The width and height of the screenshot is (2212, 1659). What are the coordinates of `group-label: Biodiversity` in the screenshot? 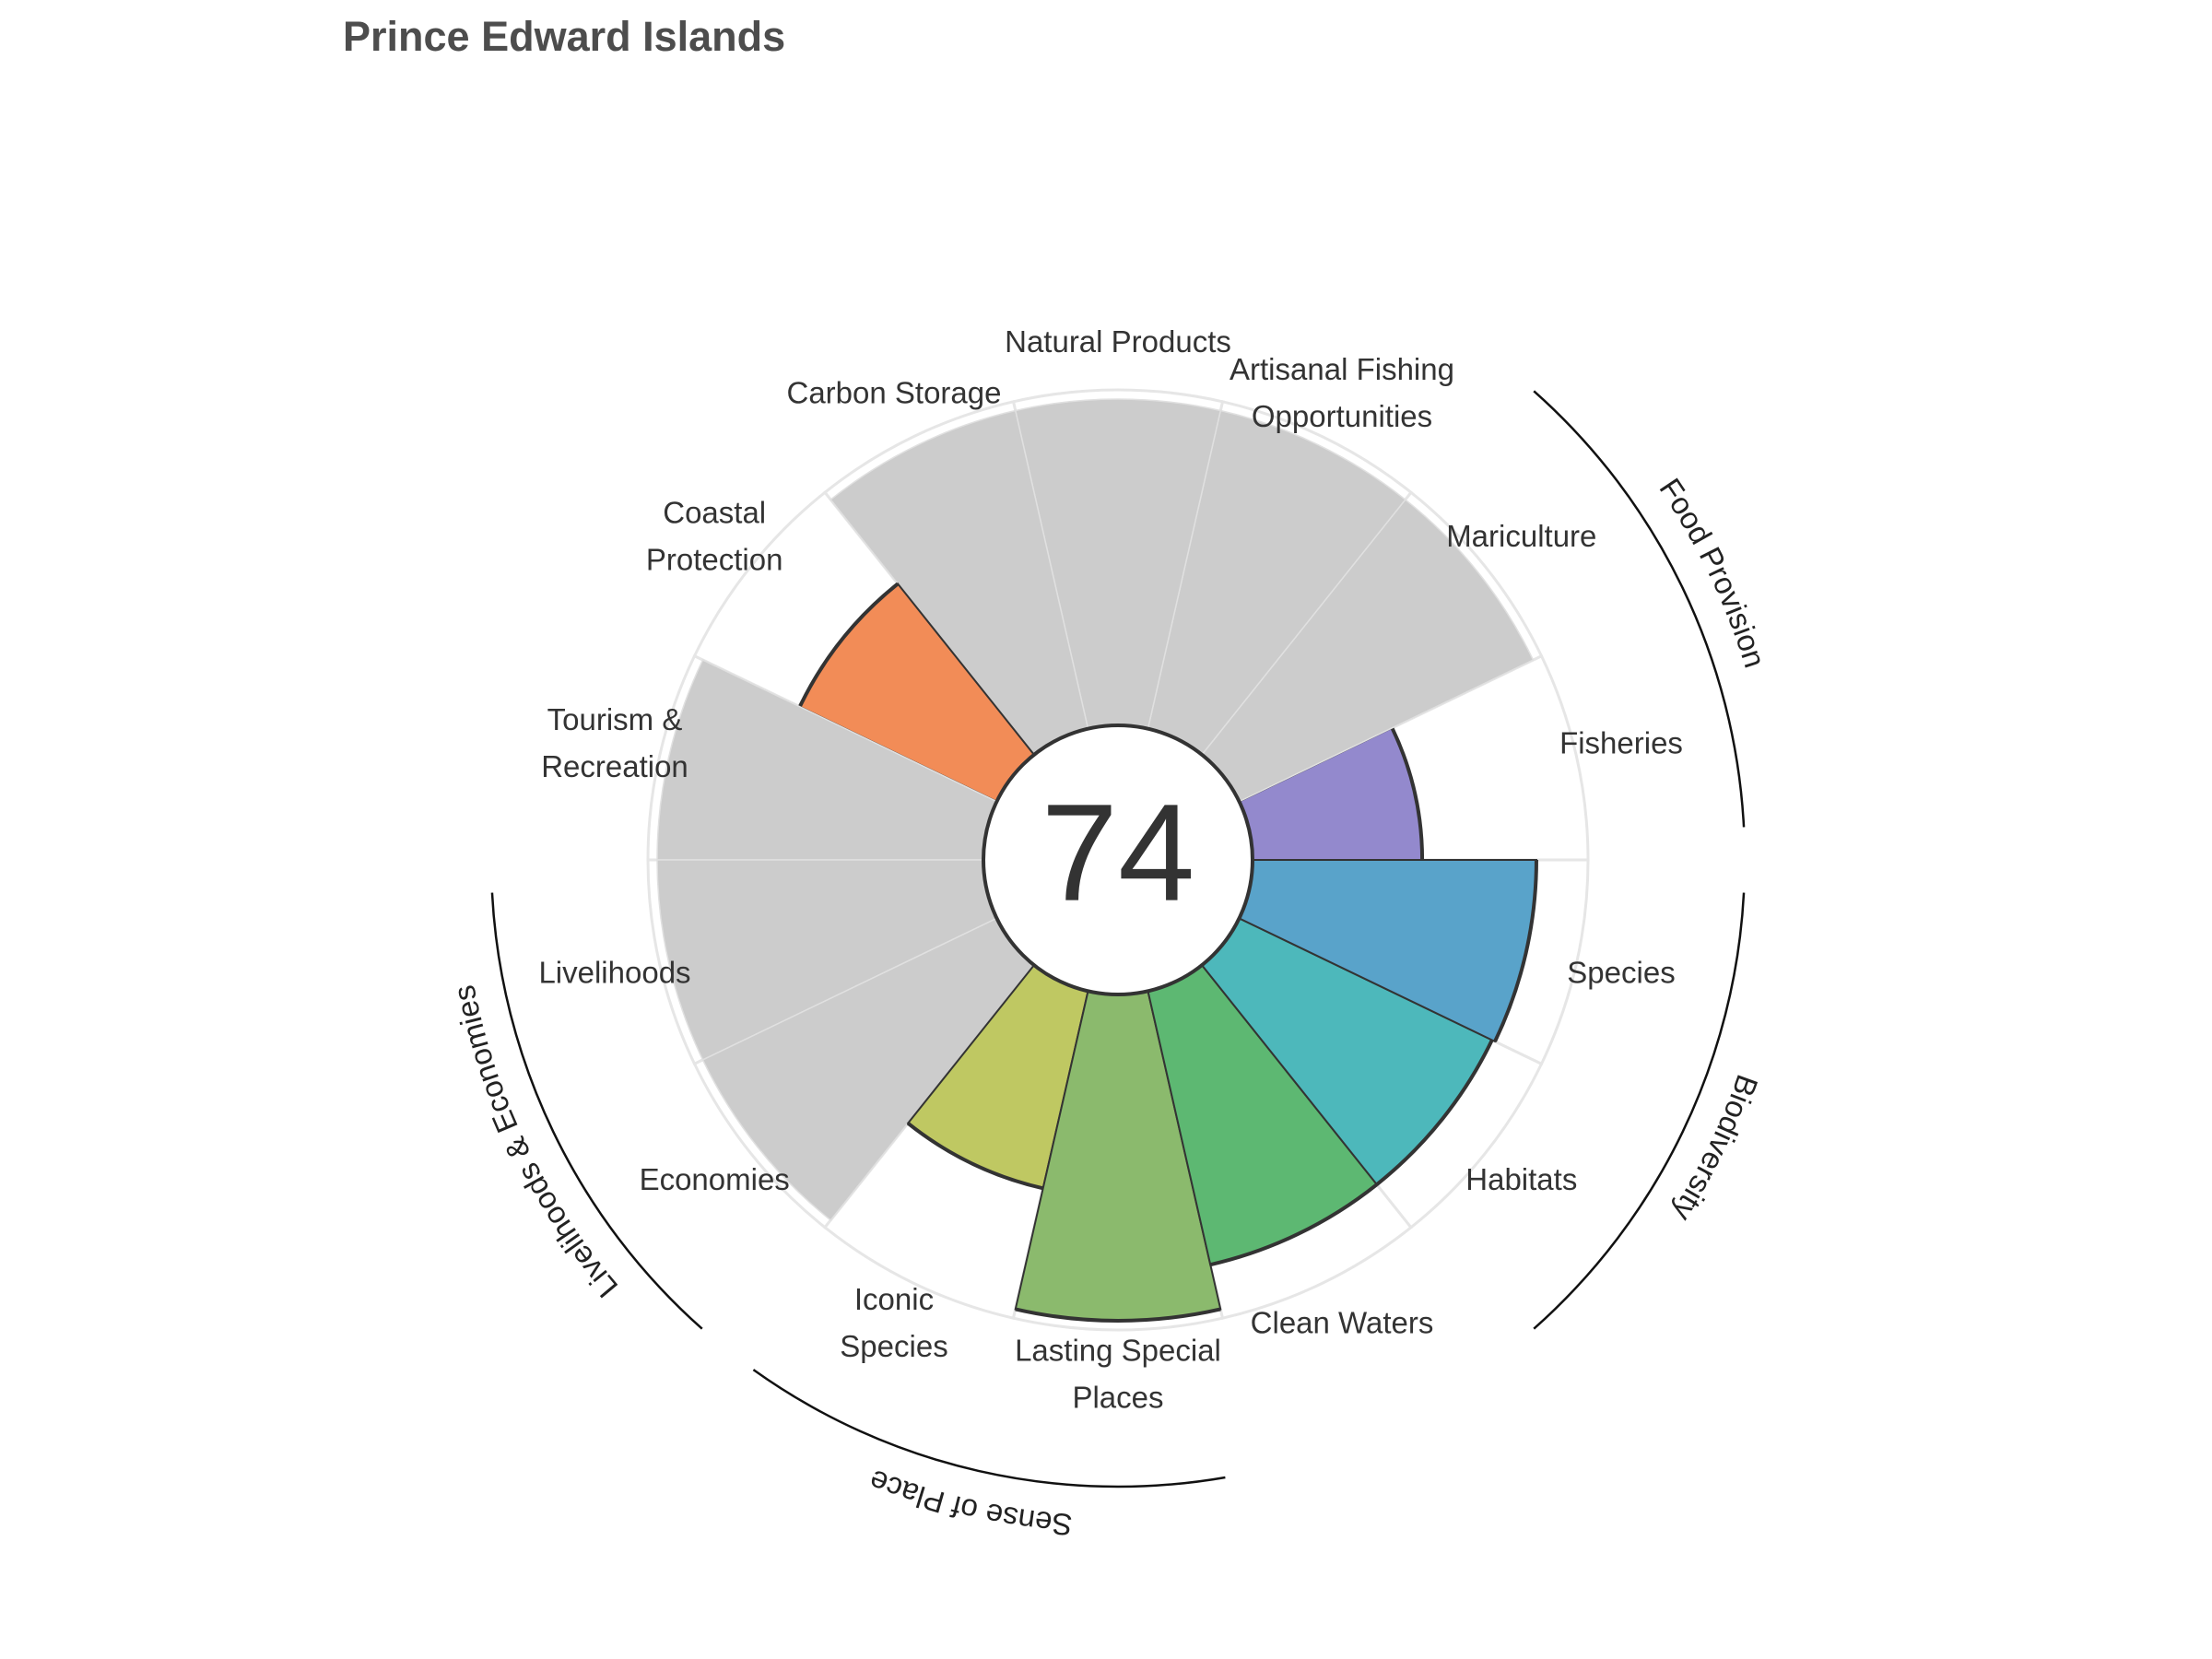 It's located at (1715, 1149).